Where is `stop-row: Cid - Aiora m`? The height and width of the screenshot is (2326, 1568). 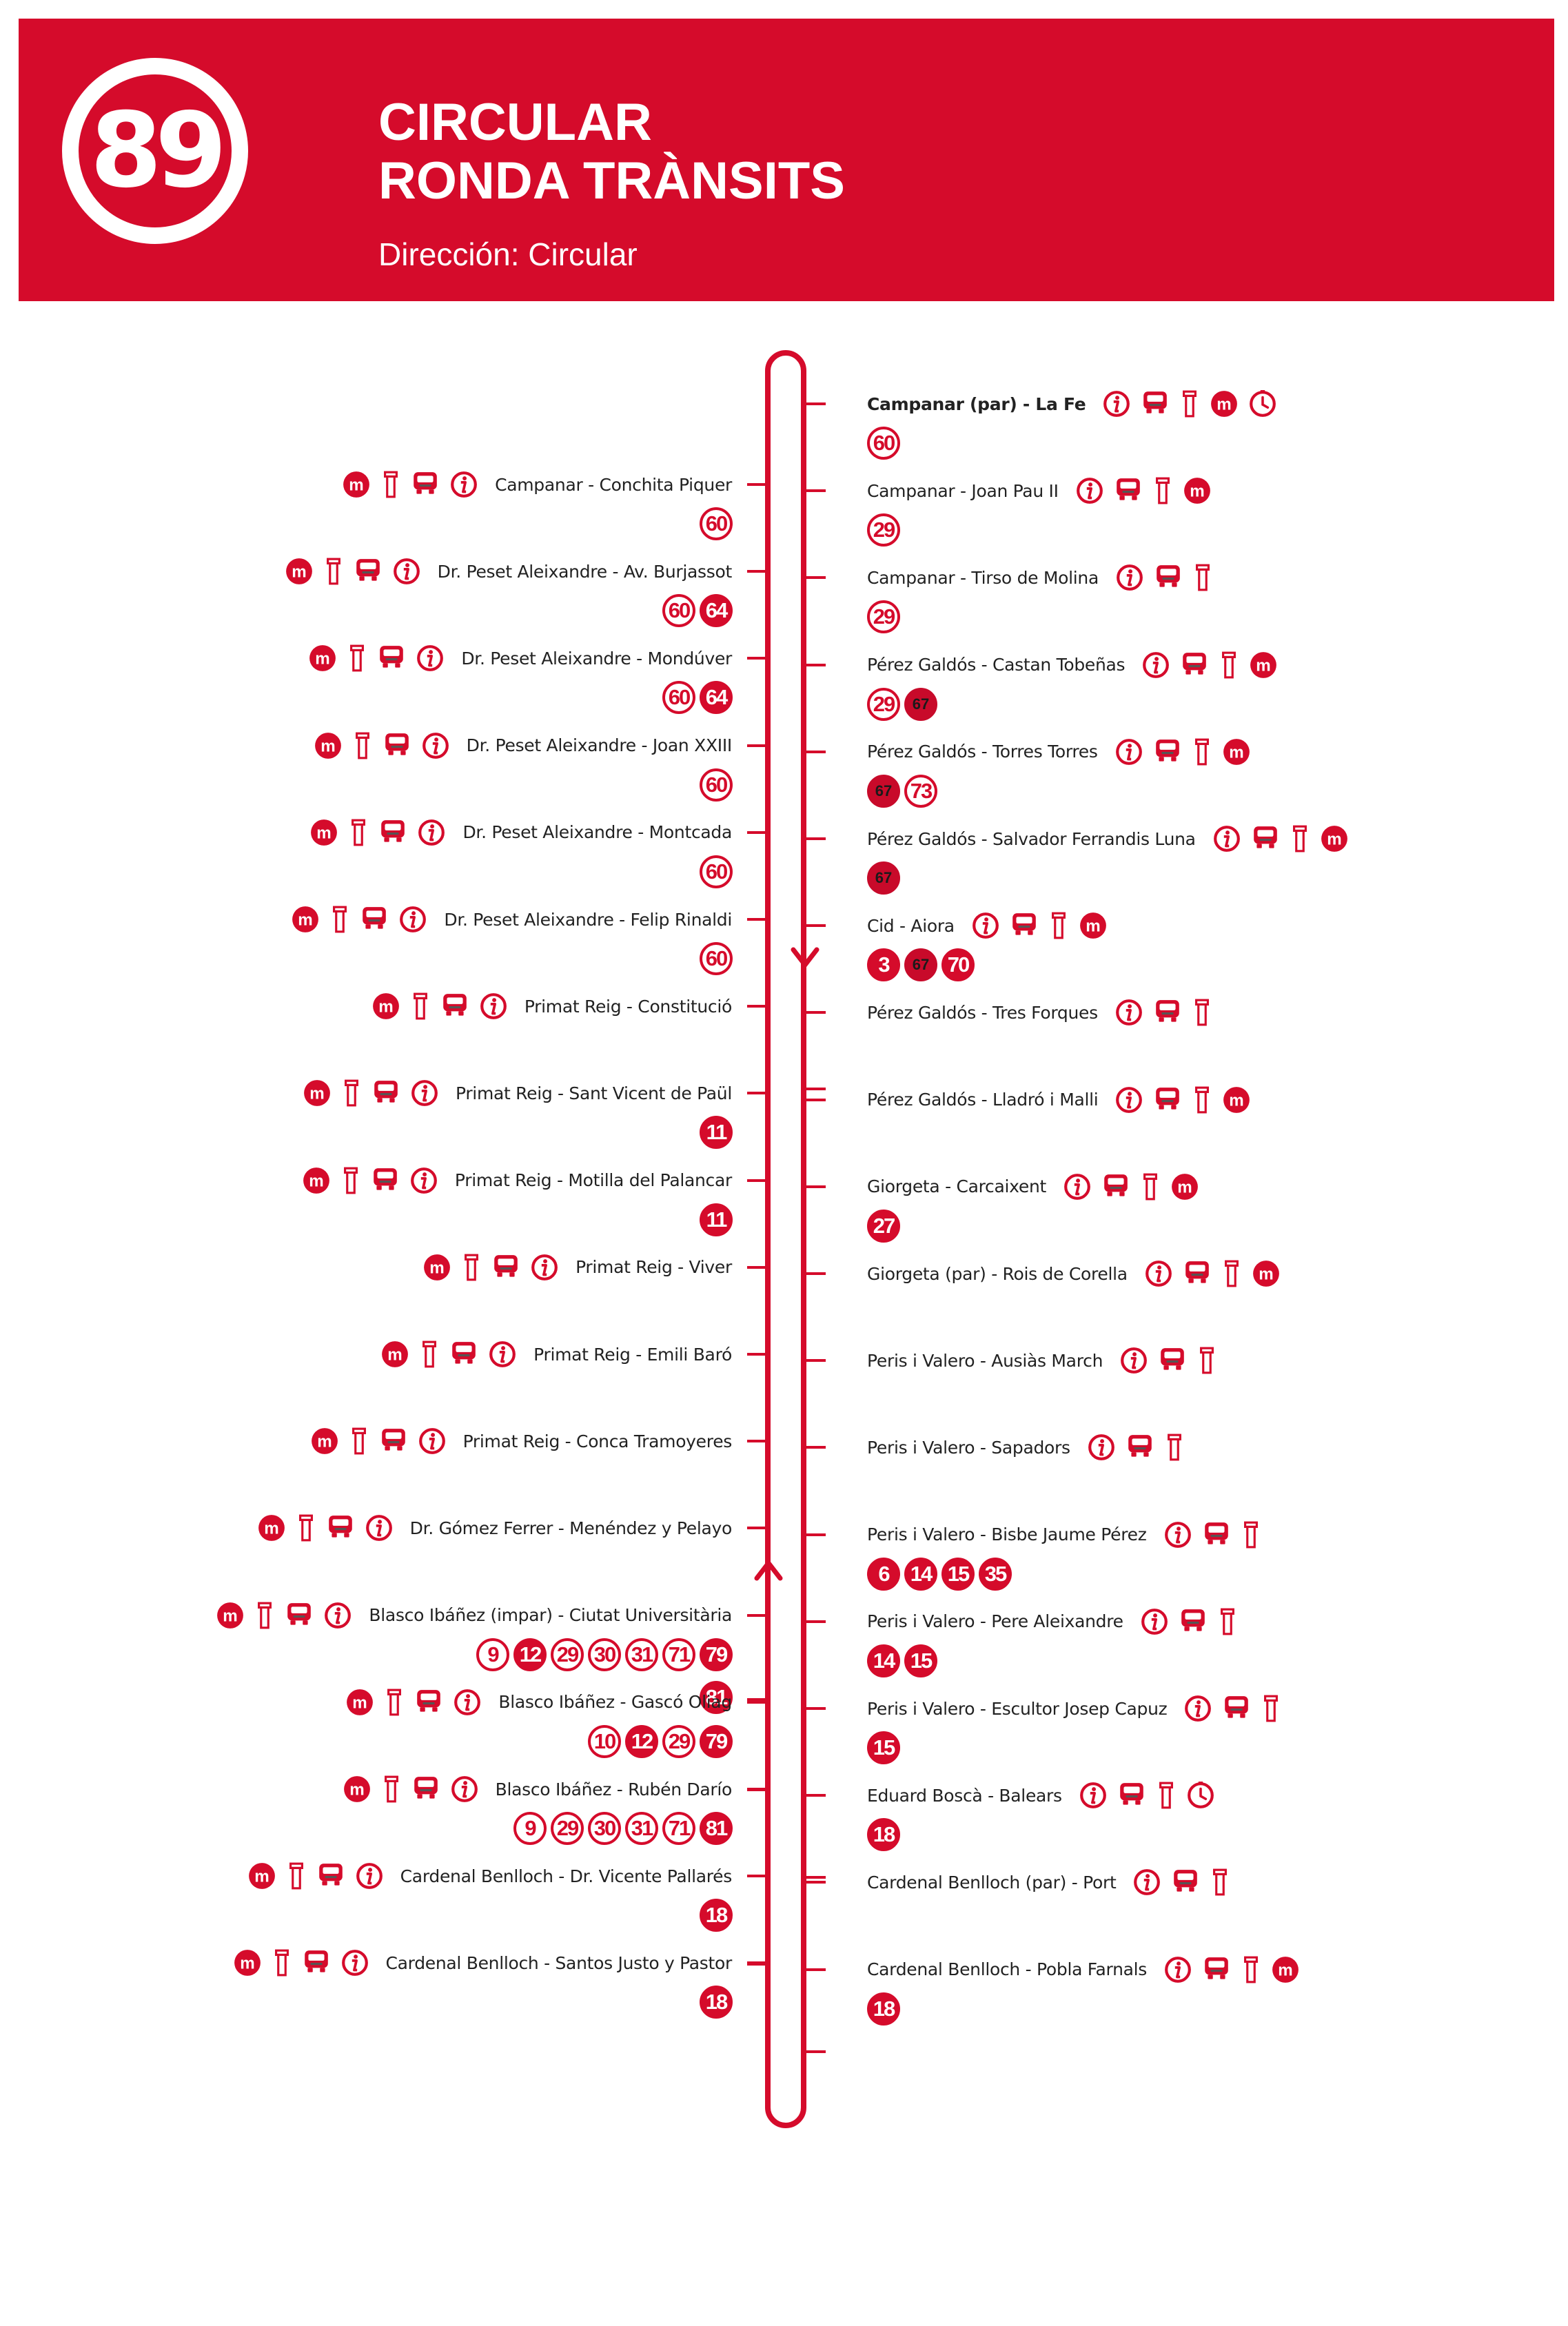 stop-row: Cid - Aiora m is located at coordinates (987, 926).